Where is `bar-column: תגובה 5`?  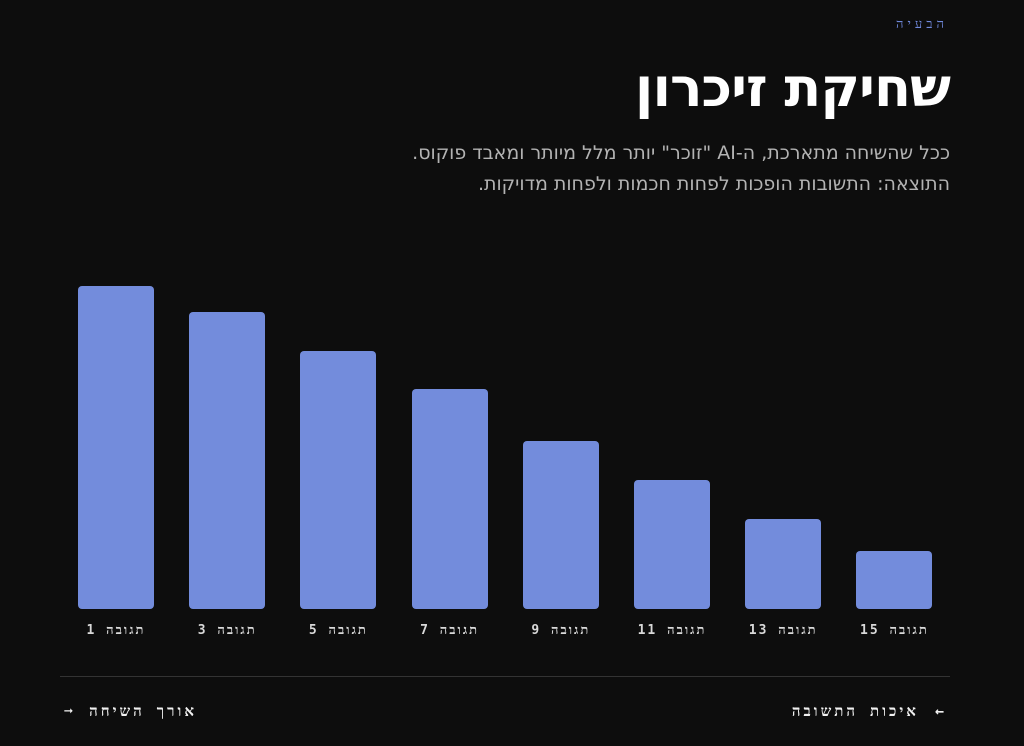
bar-column: תגובה 5 is located at coordinates (338, 440).